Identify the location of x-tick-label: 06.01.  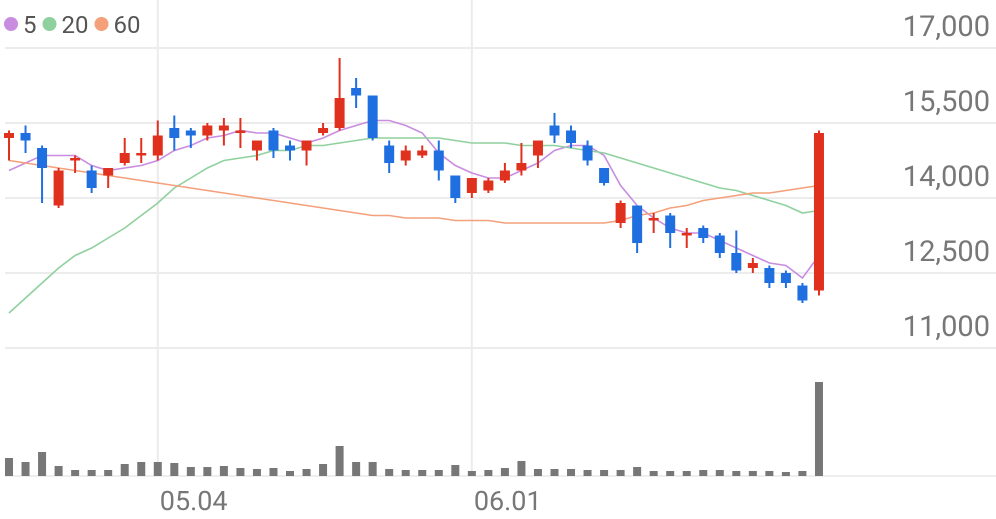
(508, 501).